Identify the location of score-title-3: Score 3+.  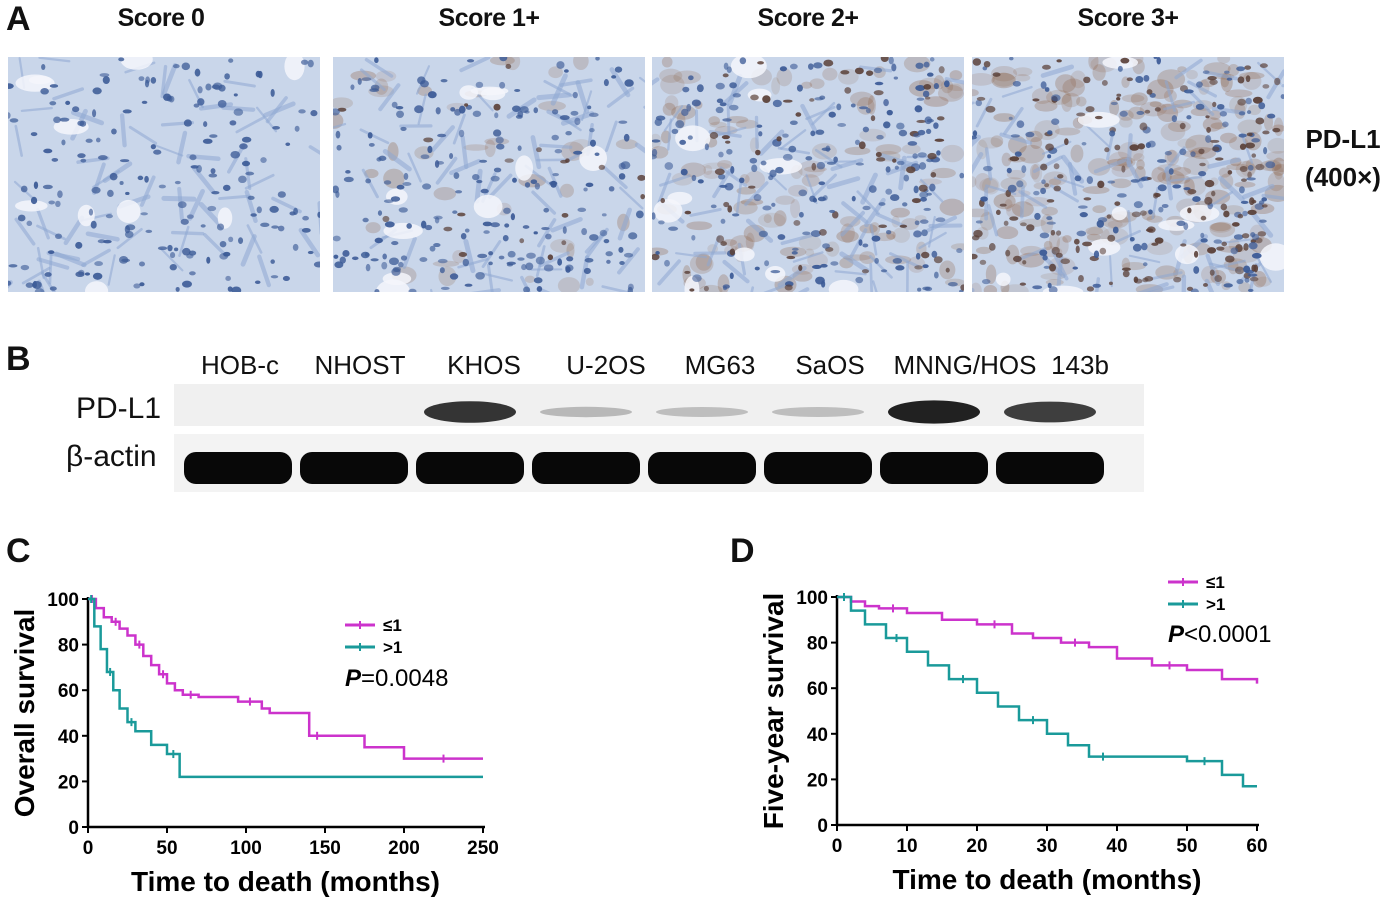
(1128, 18).